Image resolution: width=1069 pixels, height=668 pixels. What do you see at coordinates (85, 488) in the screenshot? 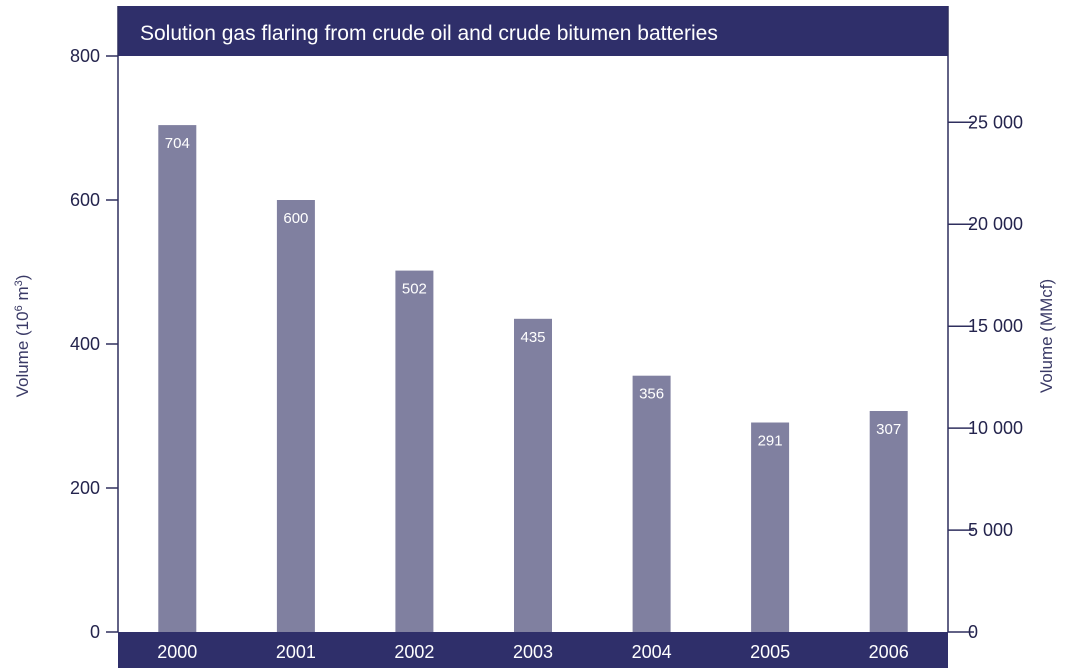
I see `y-tick-label: 200` at bounding box center [85, 488].